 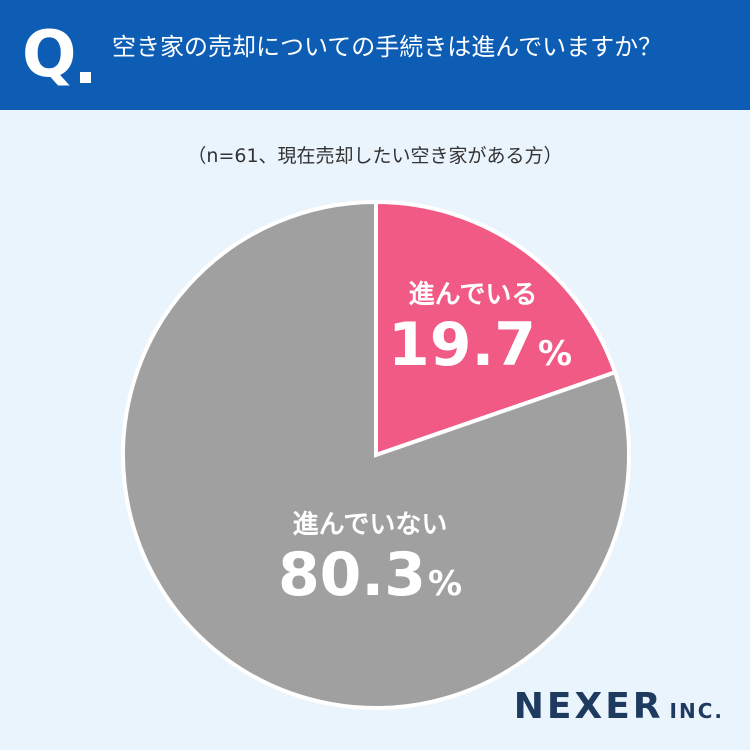 What do you see at coordinates (49, 55) in the screenshot?
I see `q-mark: Q` at bounding box center [49, 55].